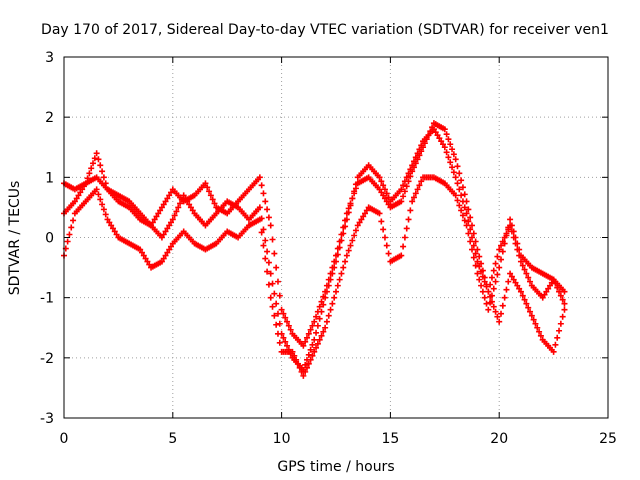  I want to click on x-axis-label: GPS time / hours, so click(335, 467).